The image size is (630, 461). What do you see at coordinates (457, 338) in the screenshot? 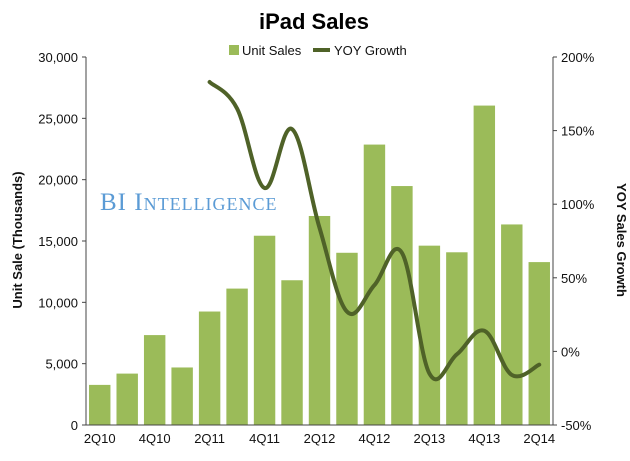
I see `bar-3Q13` at bounding box center [457, 338].